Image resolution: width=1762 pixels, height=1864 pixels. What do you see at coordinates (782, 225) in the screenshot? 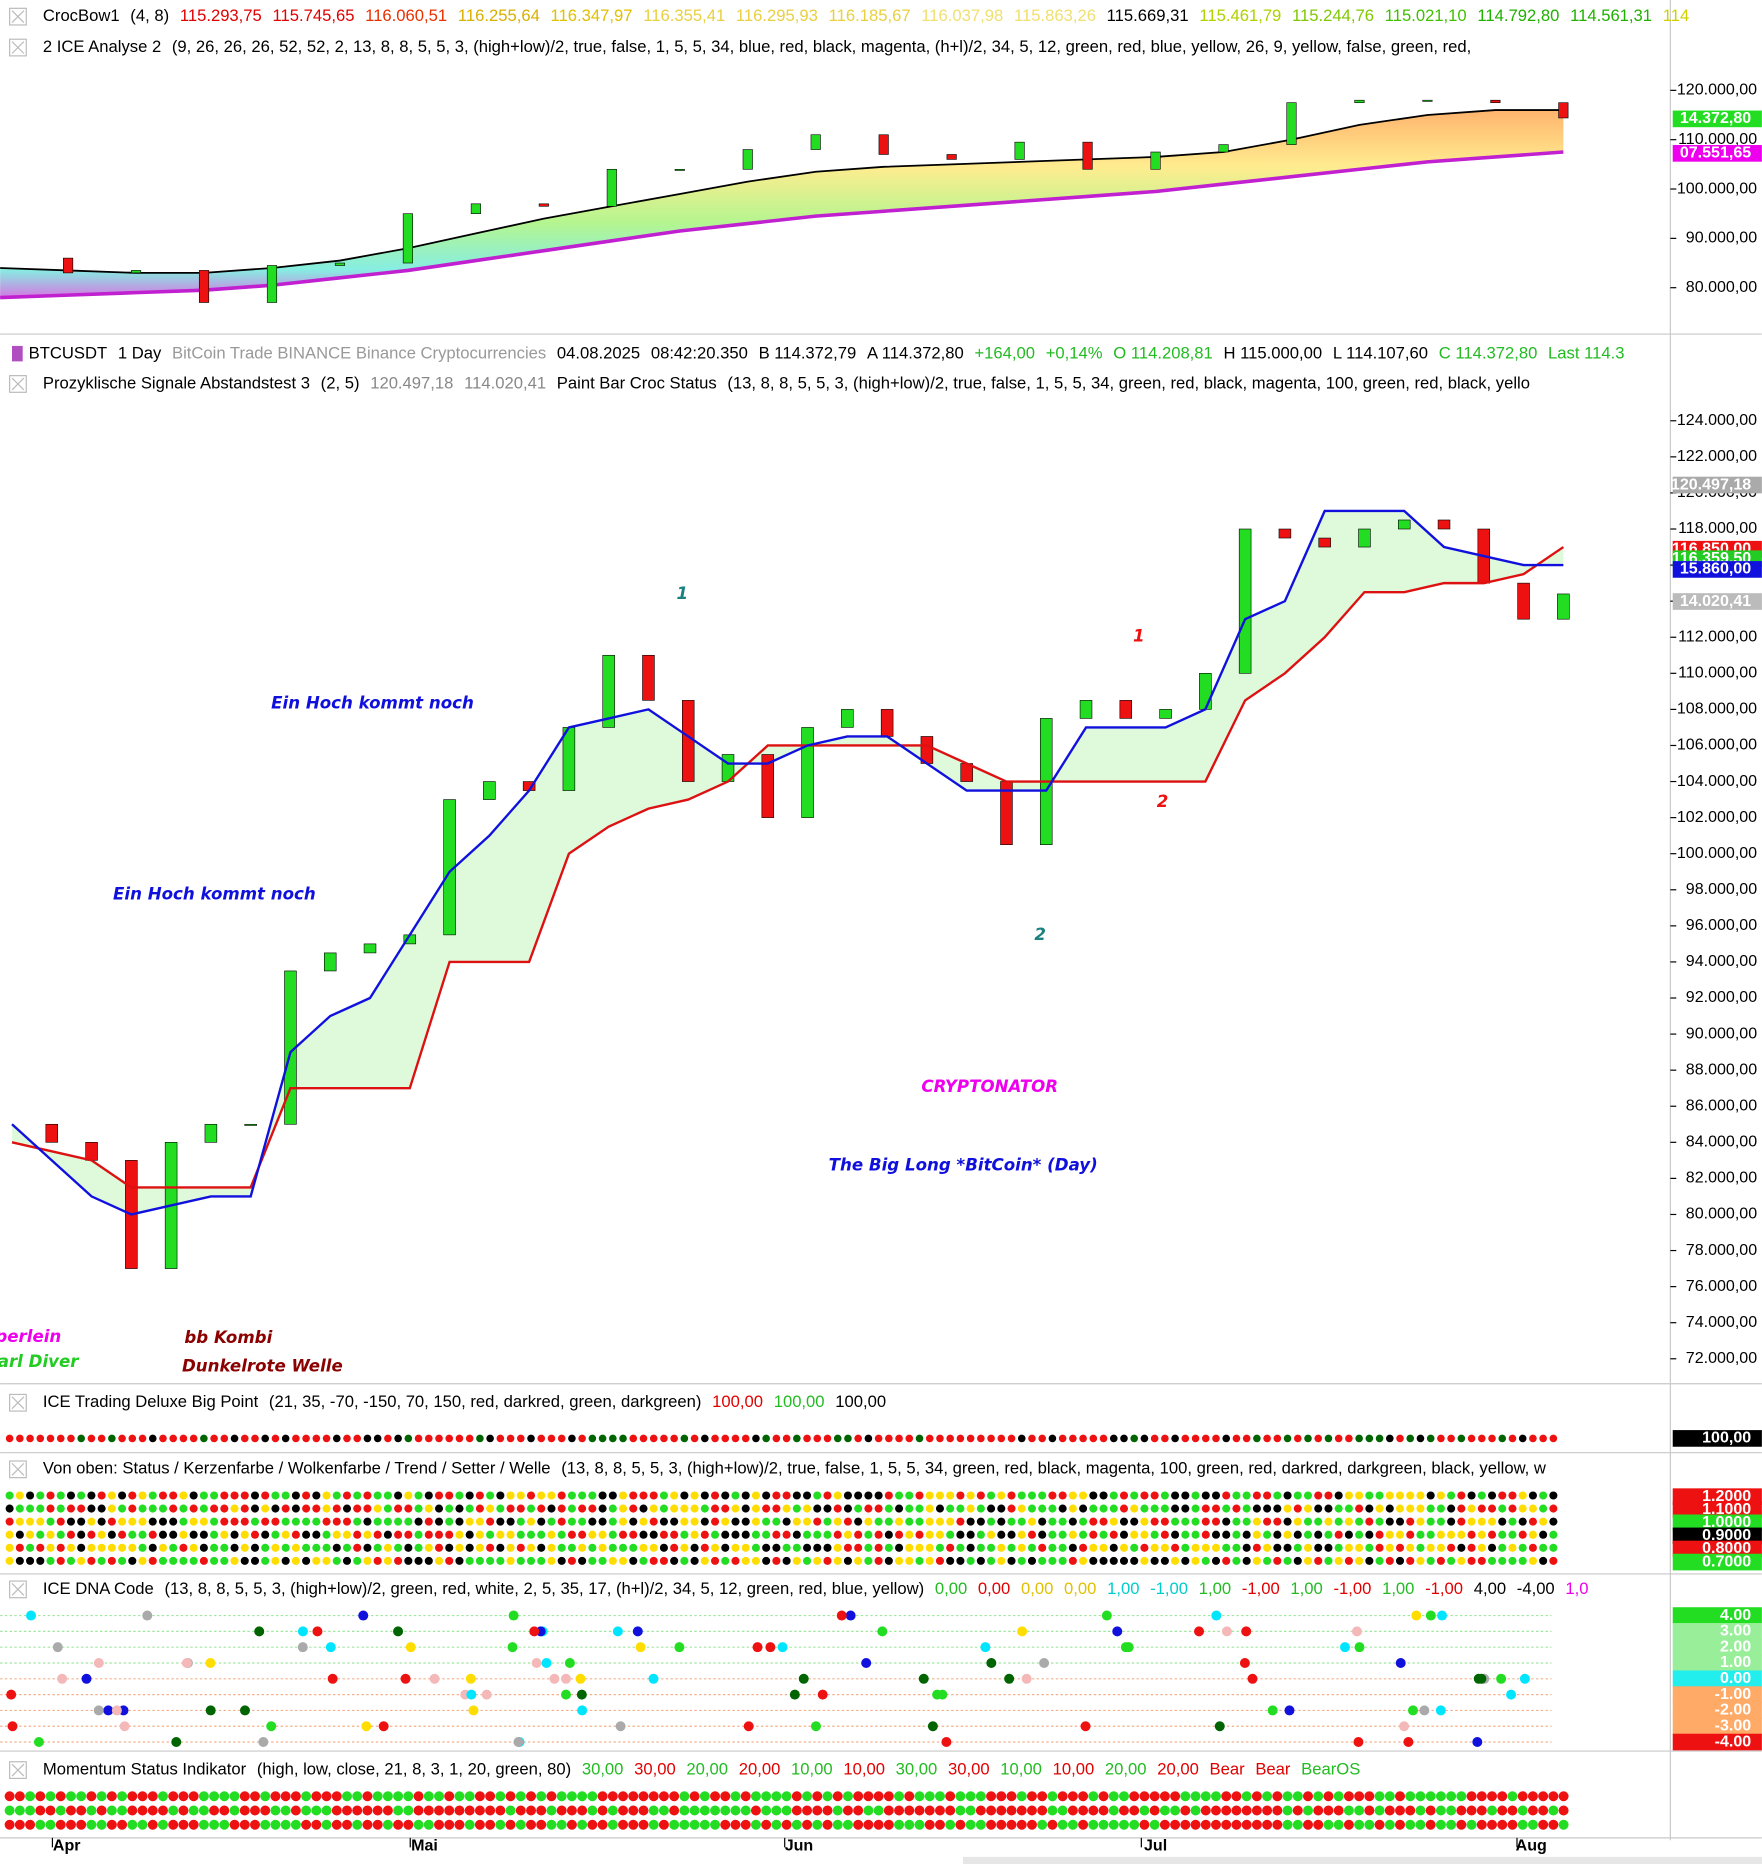
I see `lower-band-line` at bounding box center [782, 225].